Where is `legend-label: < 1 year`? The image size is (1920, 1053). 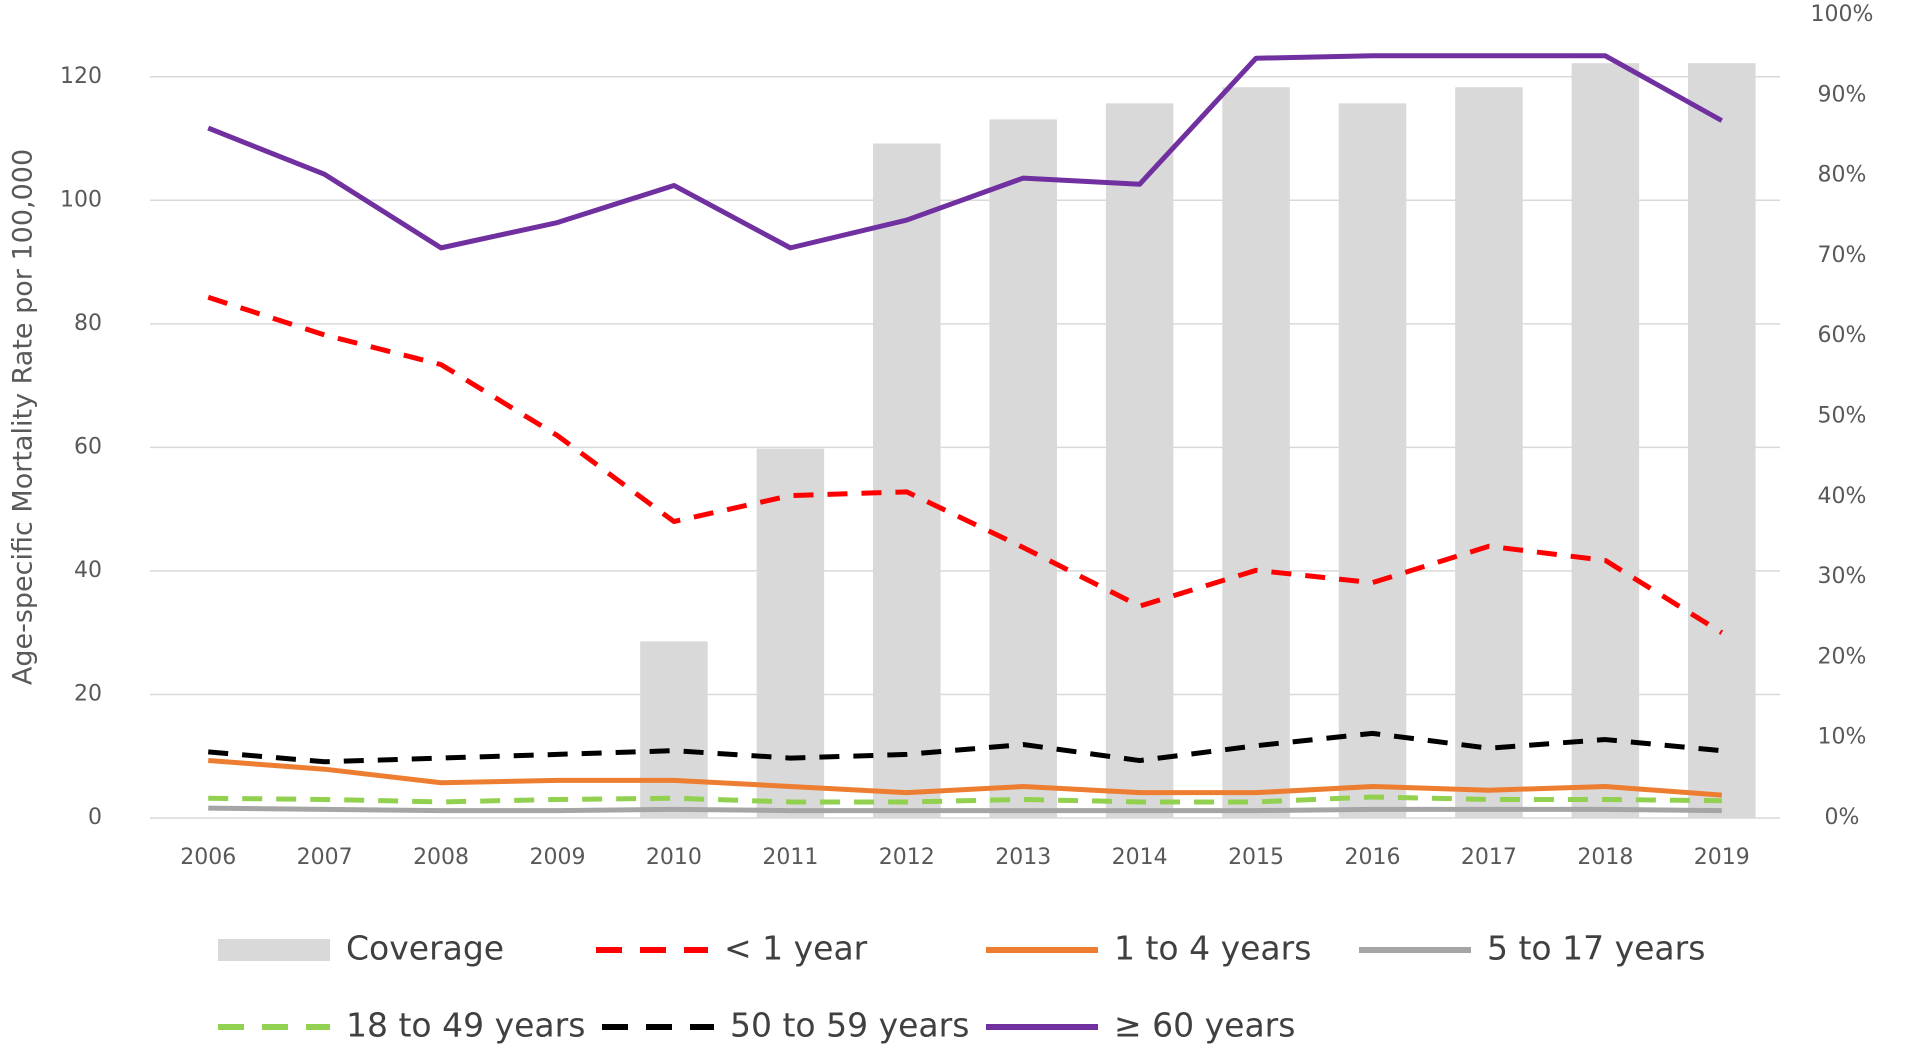 legend-label: < 1 year is located at coordinates (796, 948).